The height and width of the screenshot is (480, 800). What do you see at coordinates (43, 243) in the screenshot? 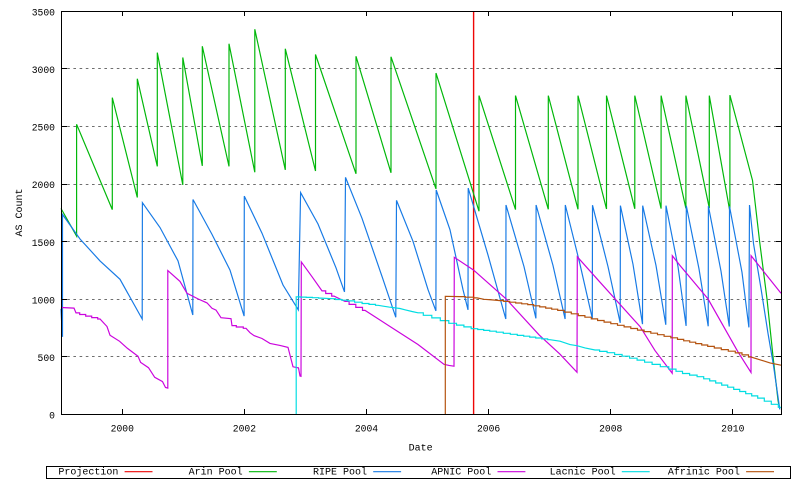
I see `svg-text: 1500` at bounding box center [43, 243].